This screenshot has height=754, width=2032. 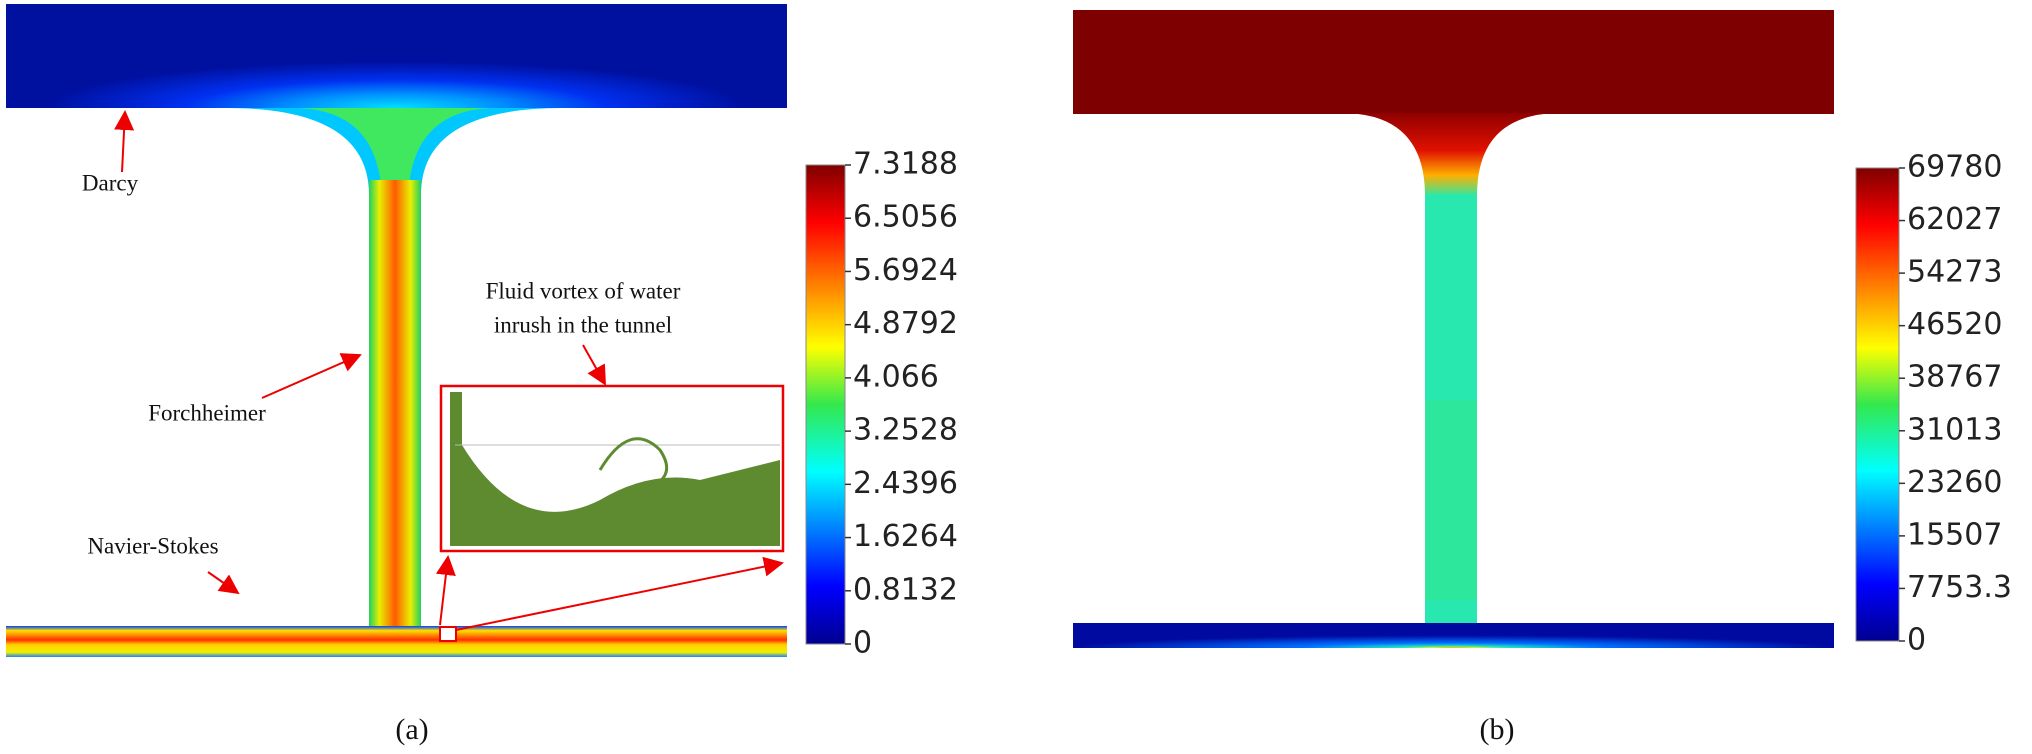 I want to click on shaft, so click(x=395, y=405).